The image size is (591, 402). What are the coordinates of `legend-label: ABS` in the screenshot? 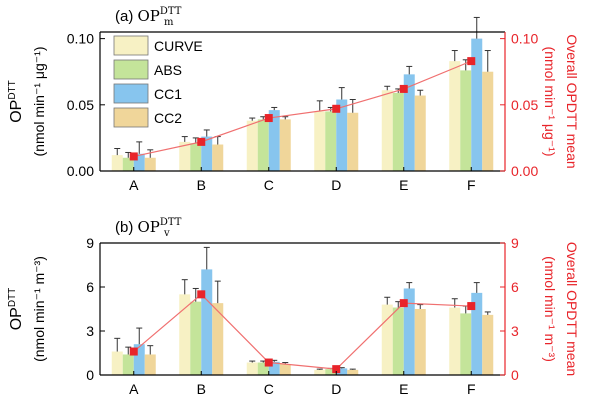 It's located at (168, 70).